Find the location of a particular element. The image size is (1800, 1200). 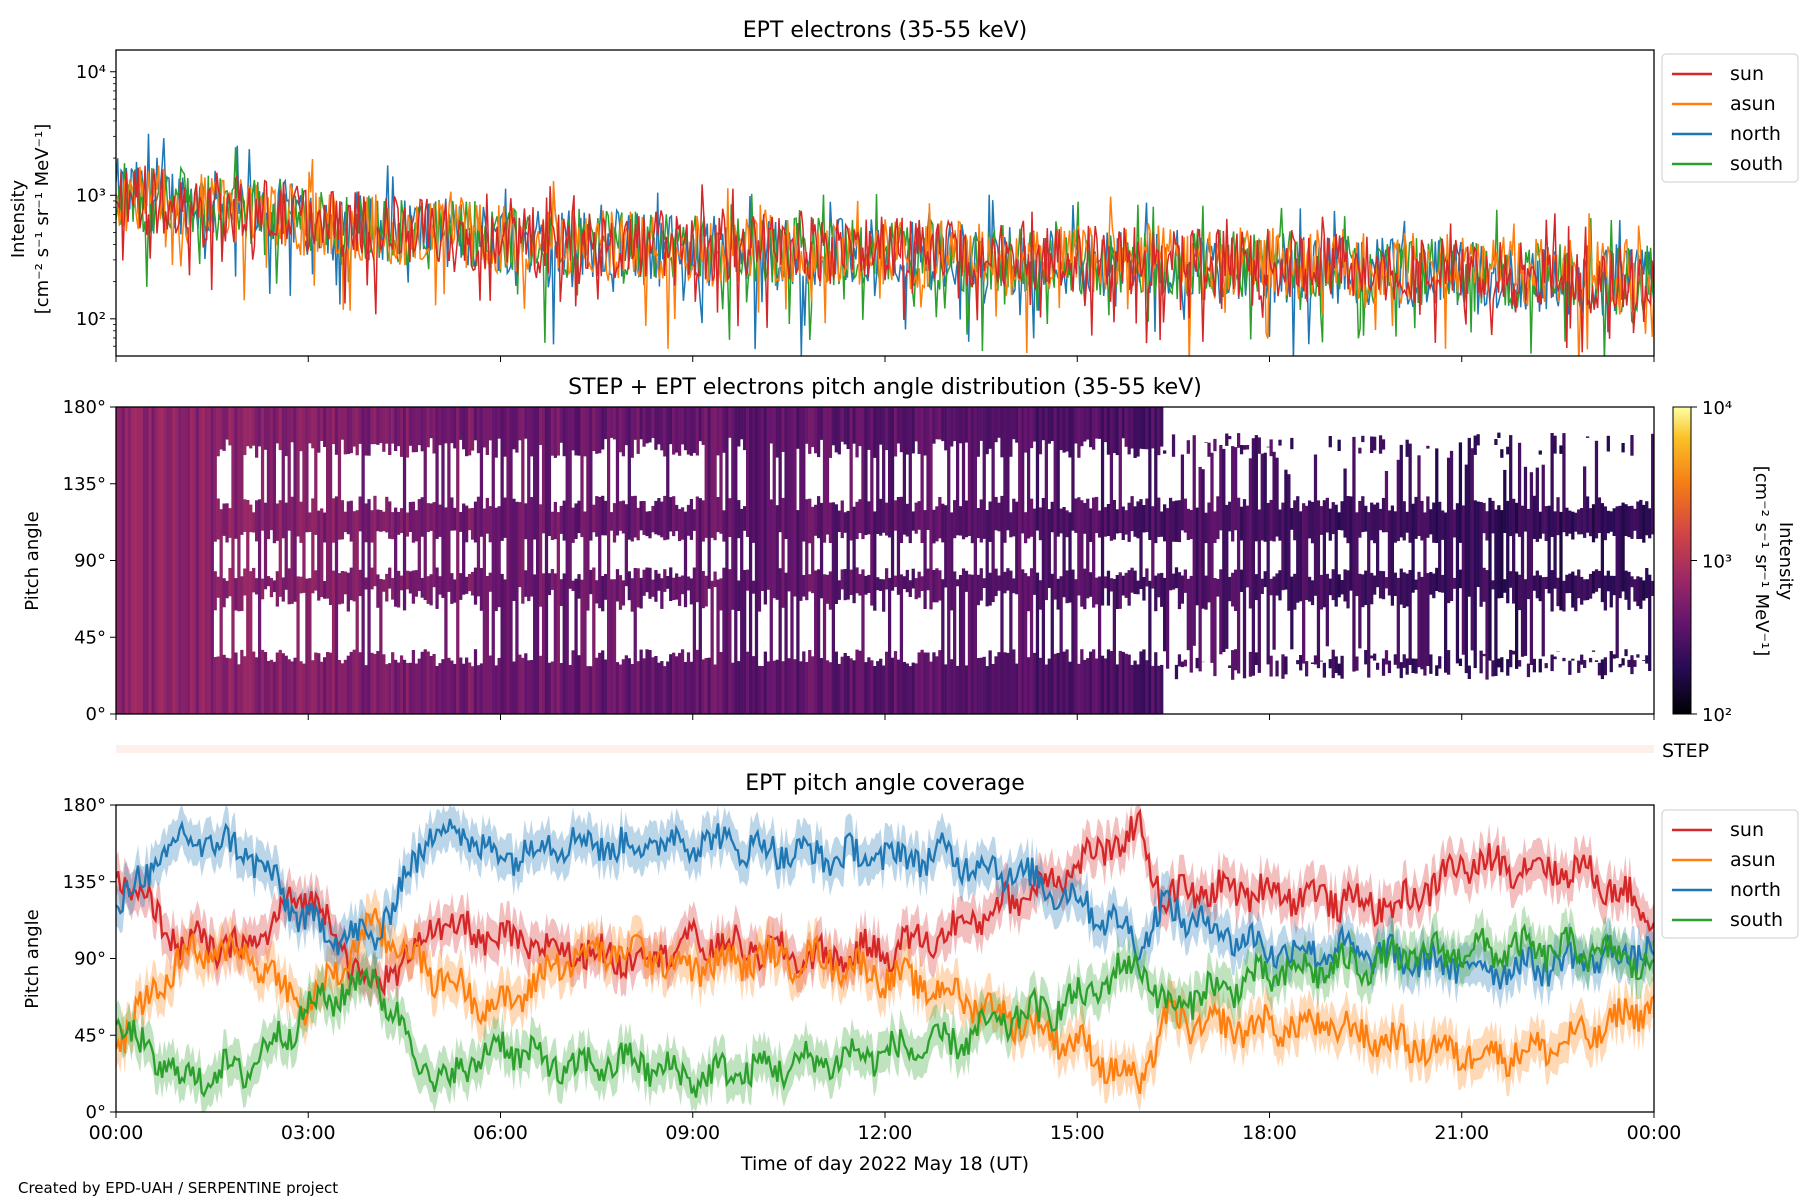

panel1-legend: sun asun north south is located at coordinates (1730, 118).